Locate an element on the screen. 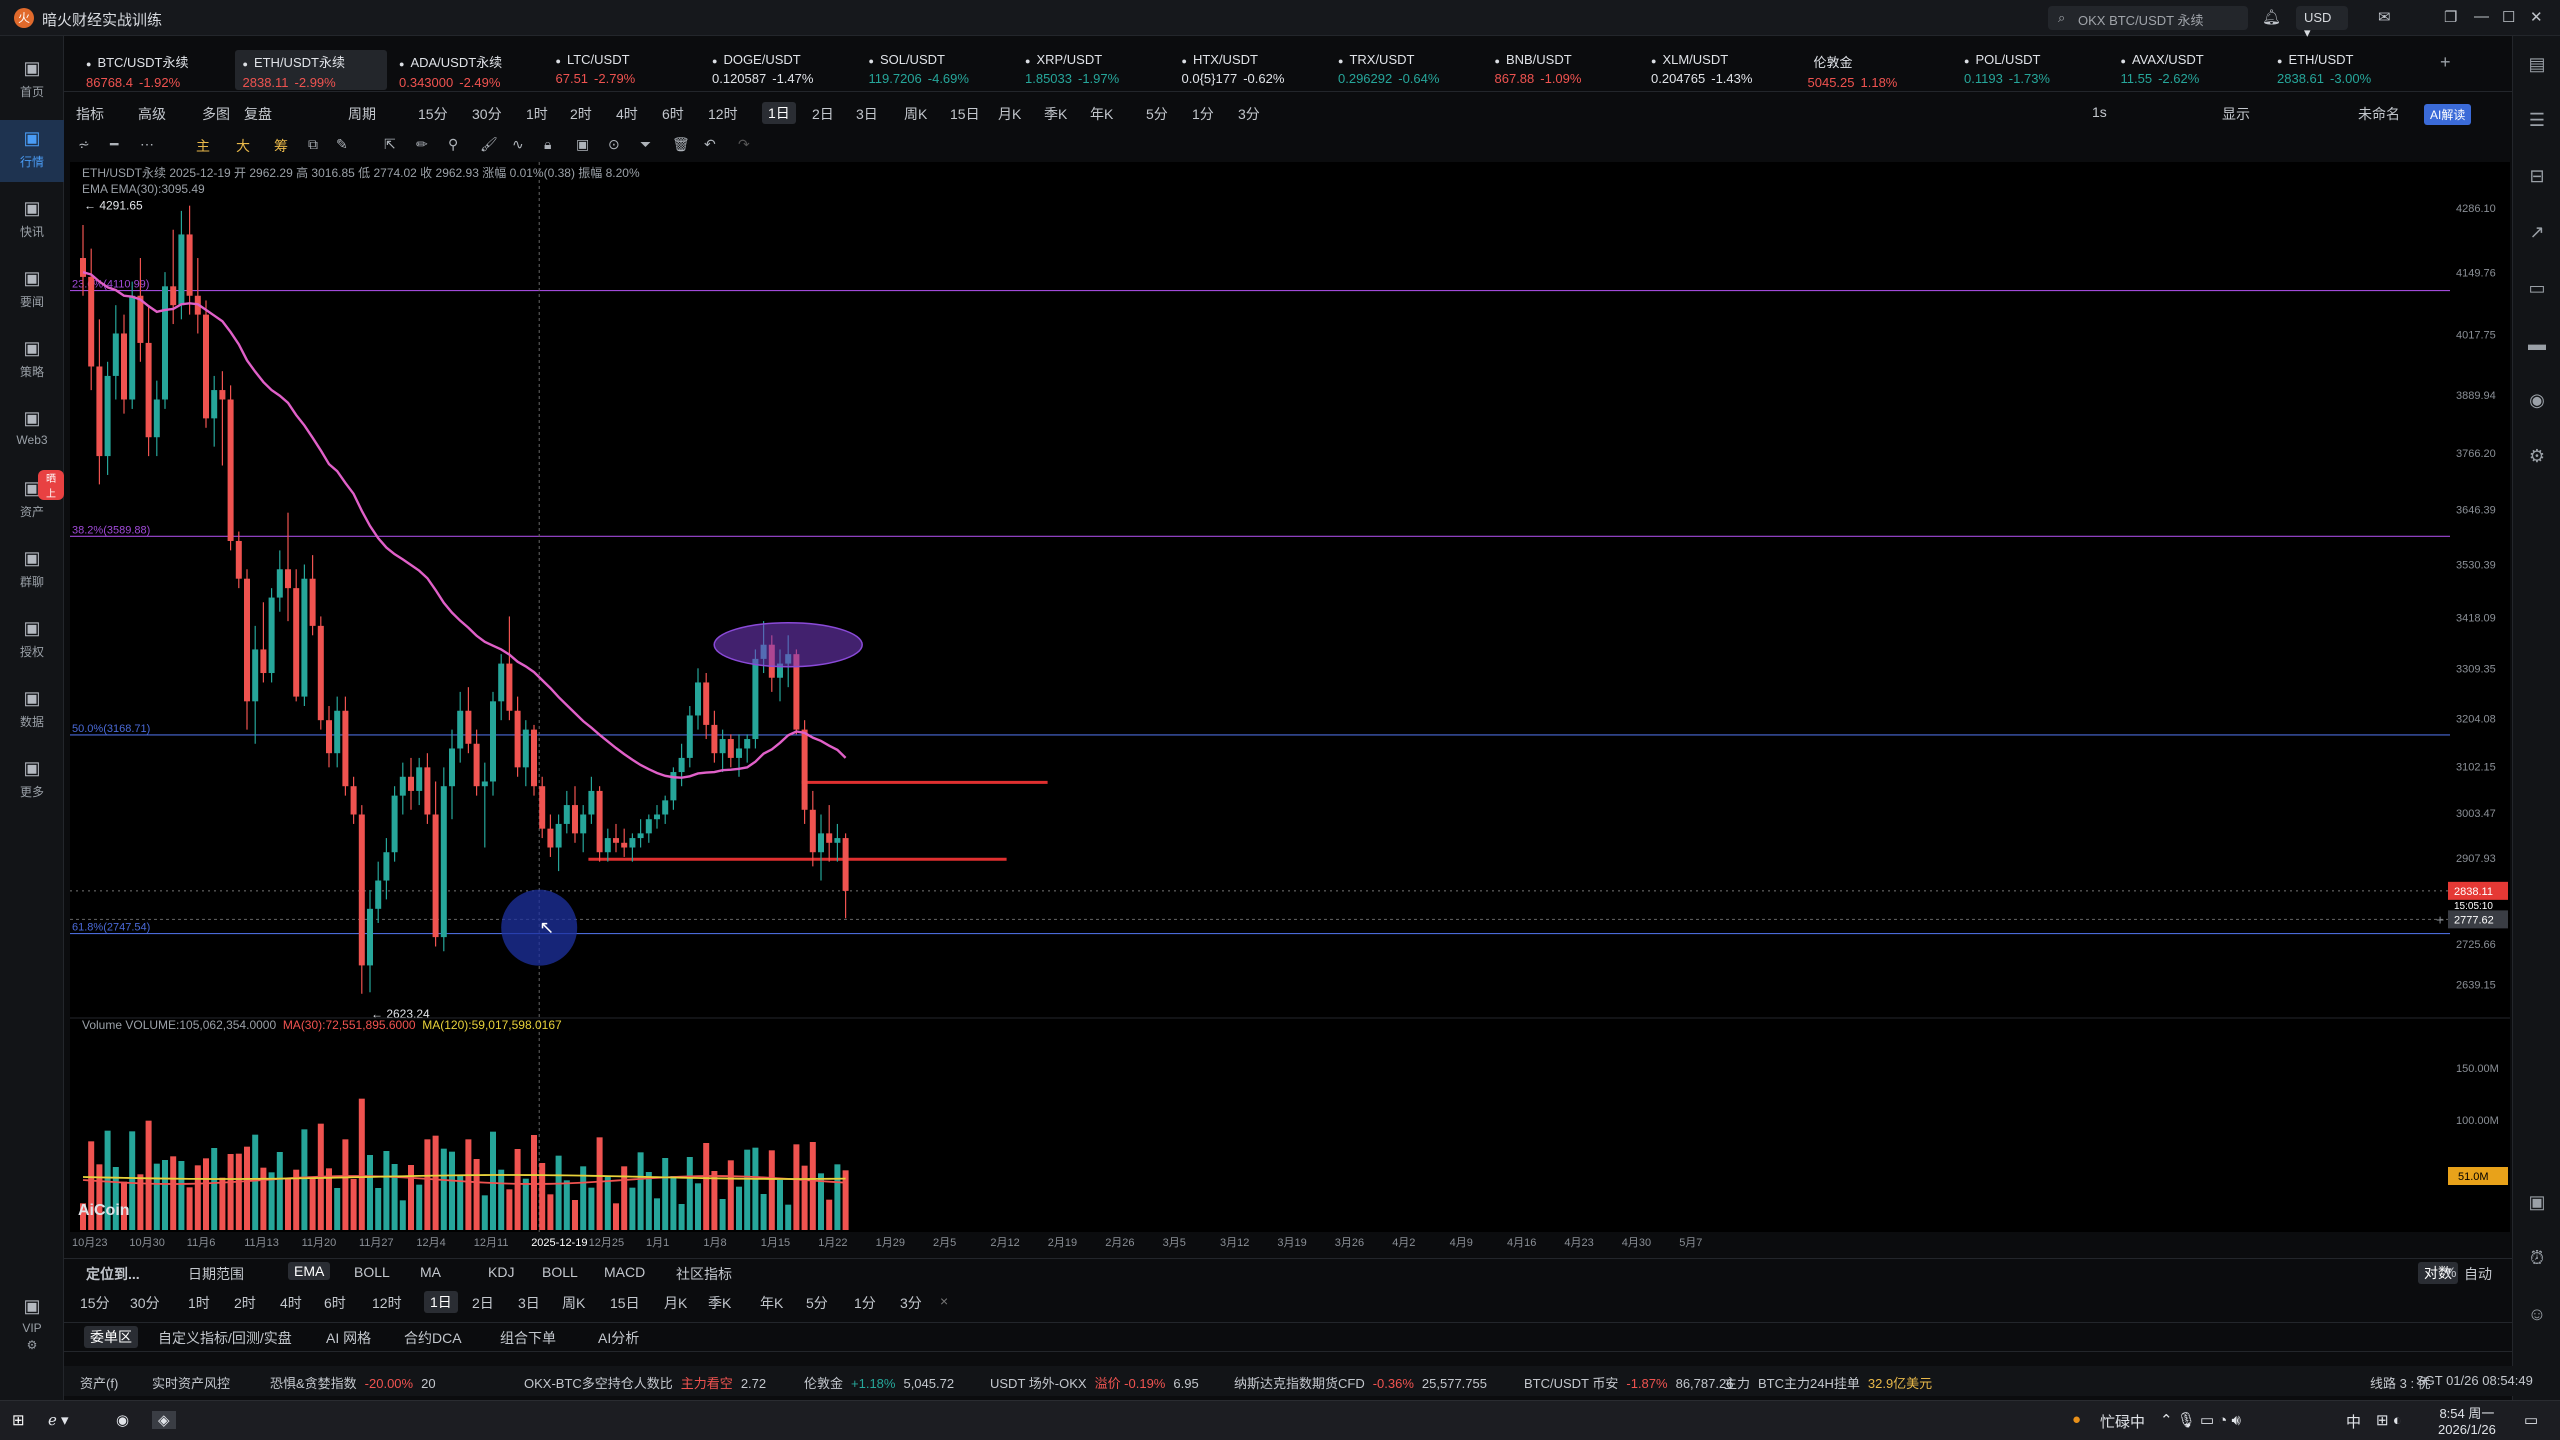  indicator-tab: MACD is located at coordinates (625, 1272).